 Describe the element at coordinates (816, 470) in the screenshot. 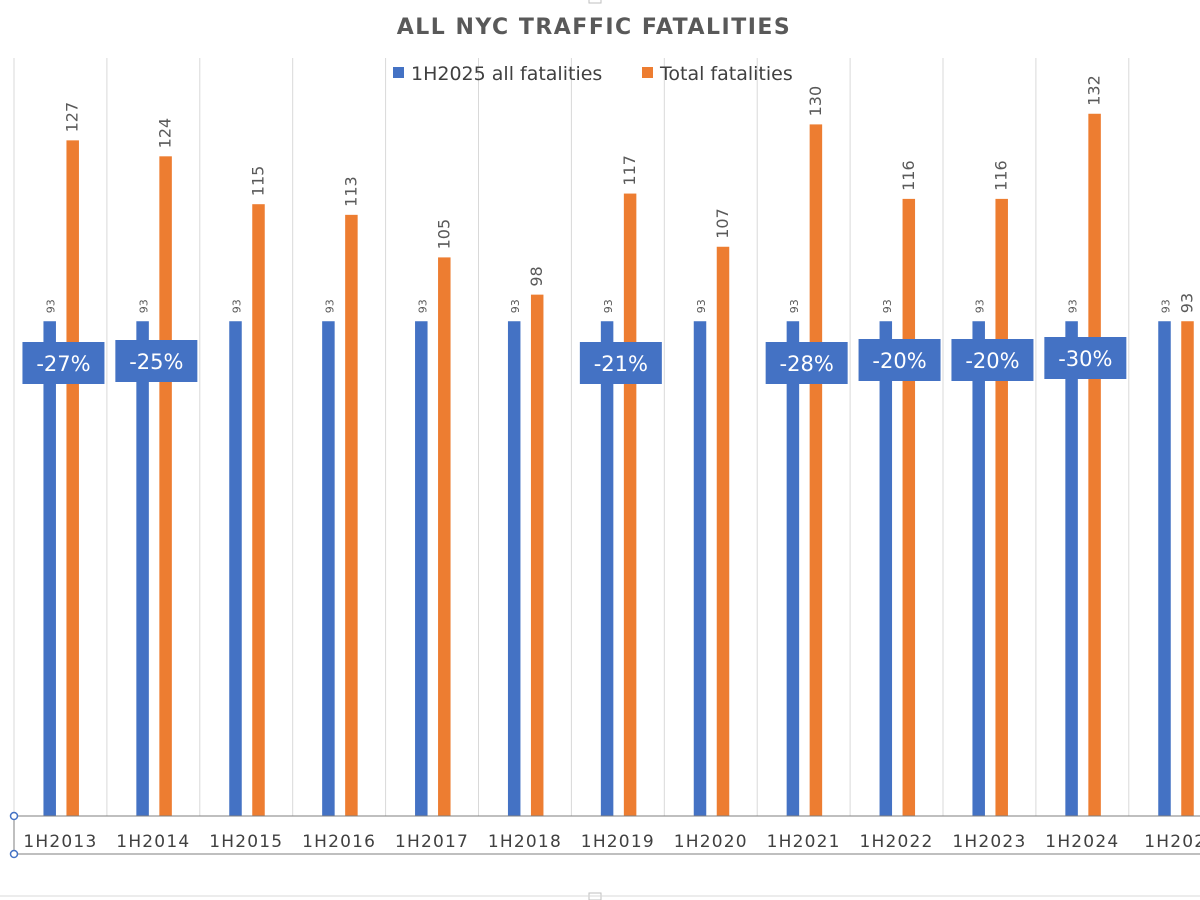

I see `bar-series-2-1H2021` at that location.